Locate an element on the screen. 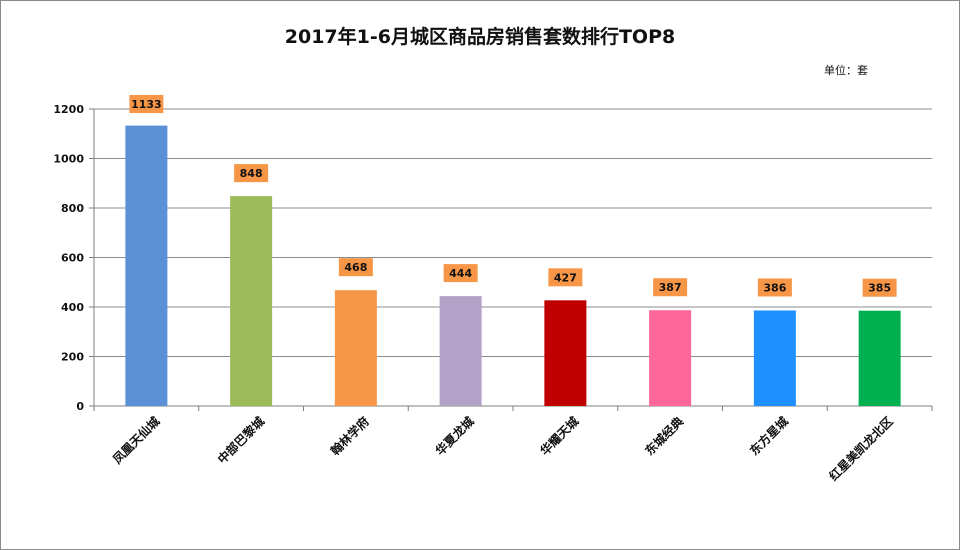 This screenshot has width=960, height=550. data-label: 386 is located at coordinates (774, 287).